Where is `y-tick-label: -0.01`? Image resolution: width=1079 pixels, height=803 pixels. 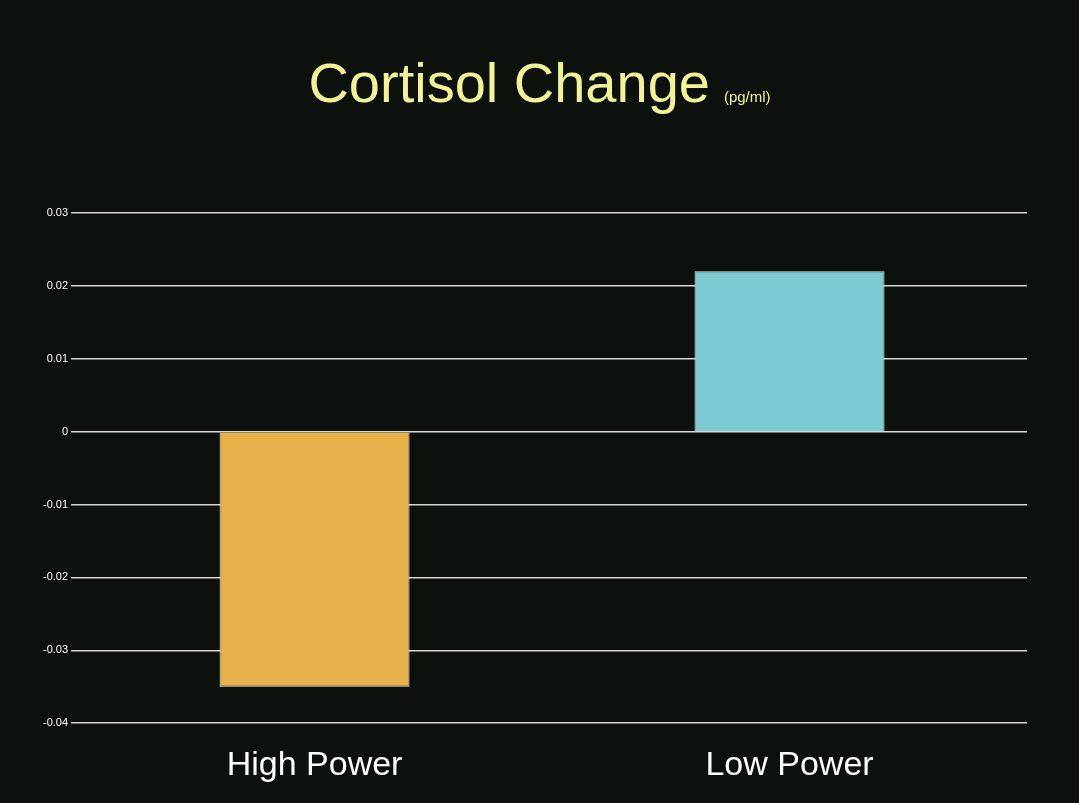 y-tick-label: -0.01 is located at coordinates (55, 503).